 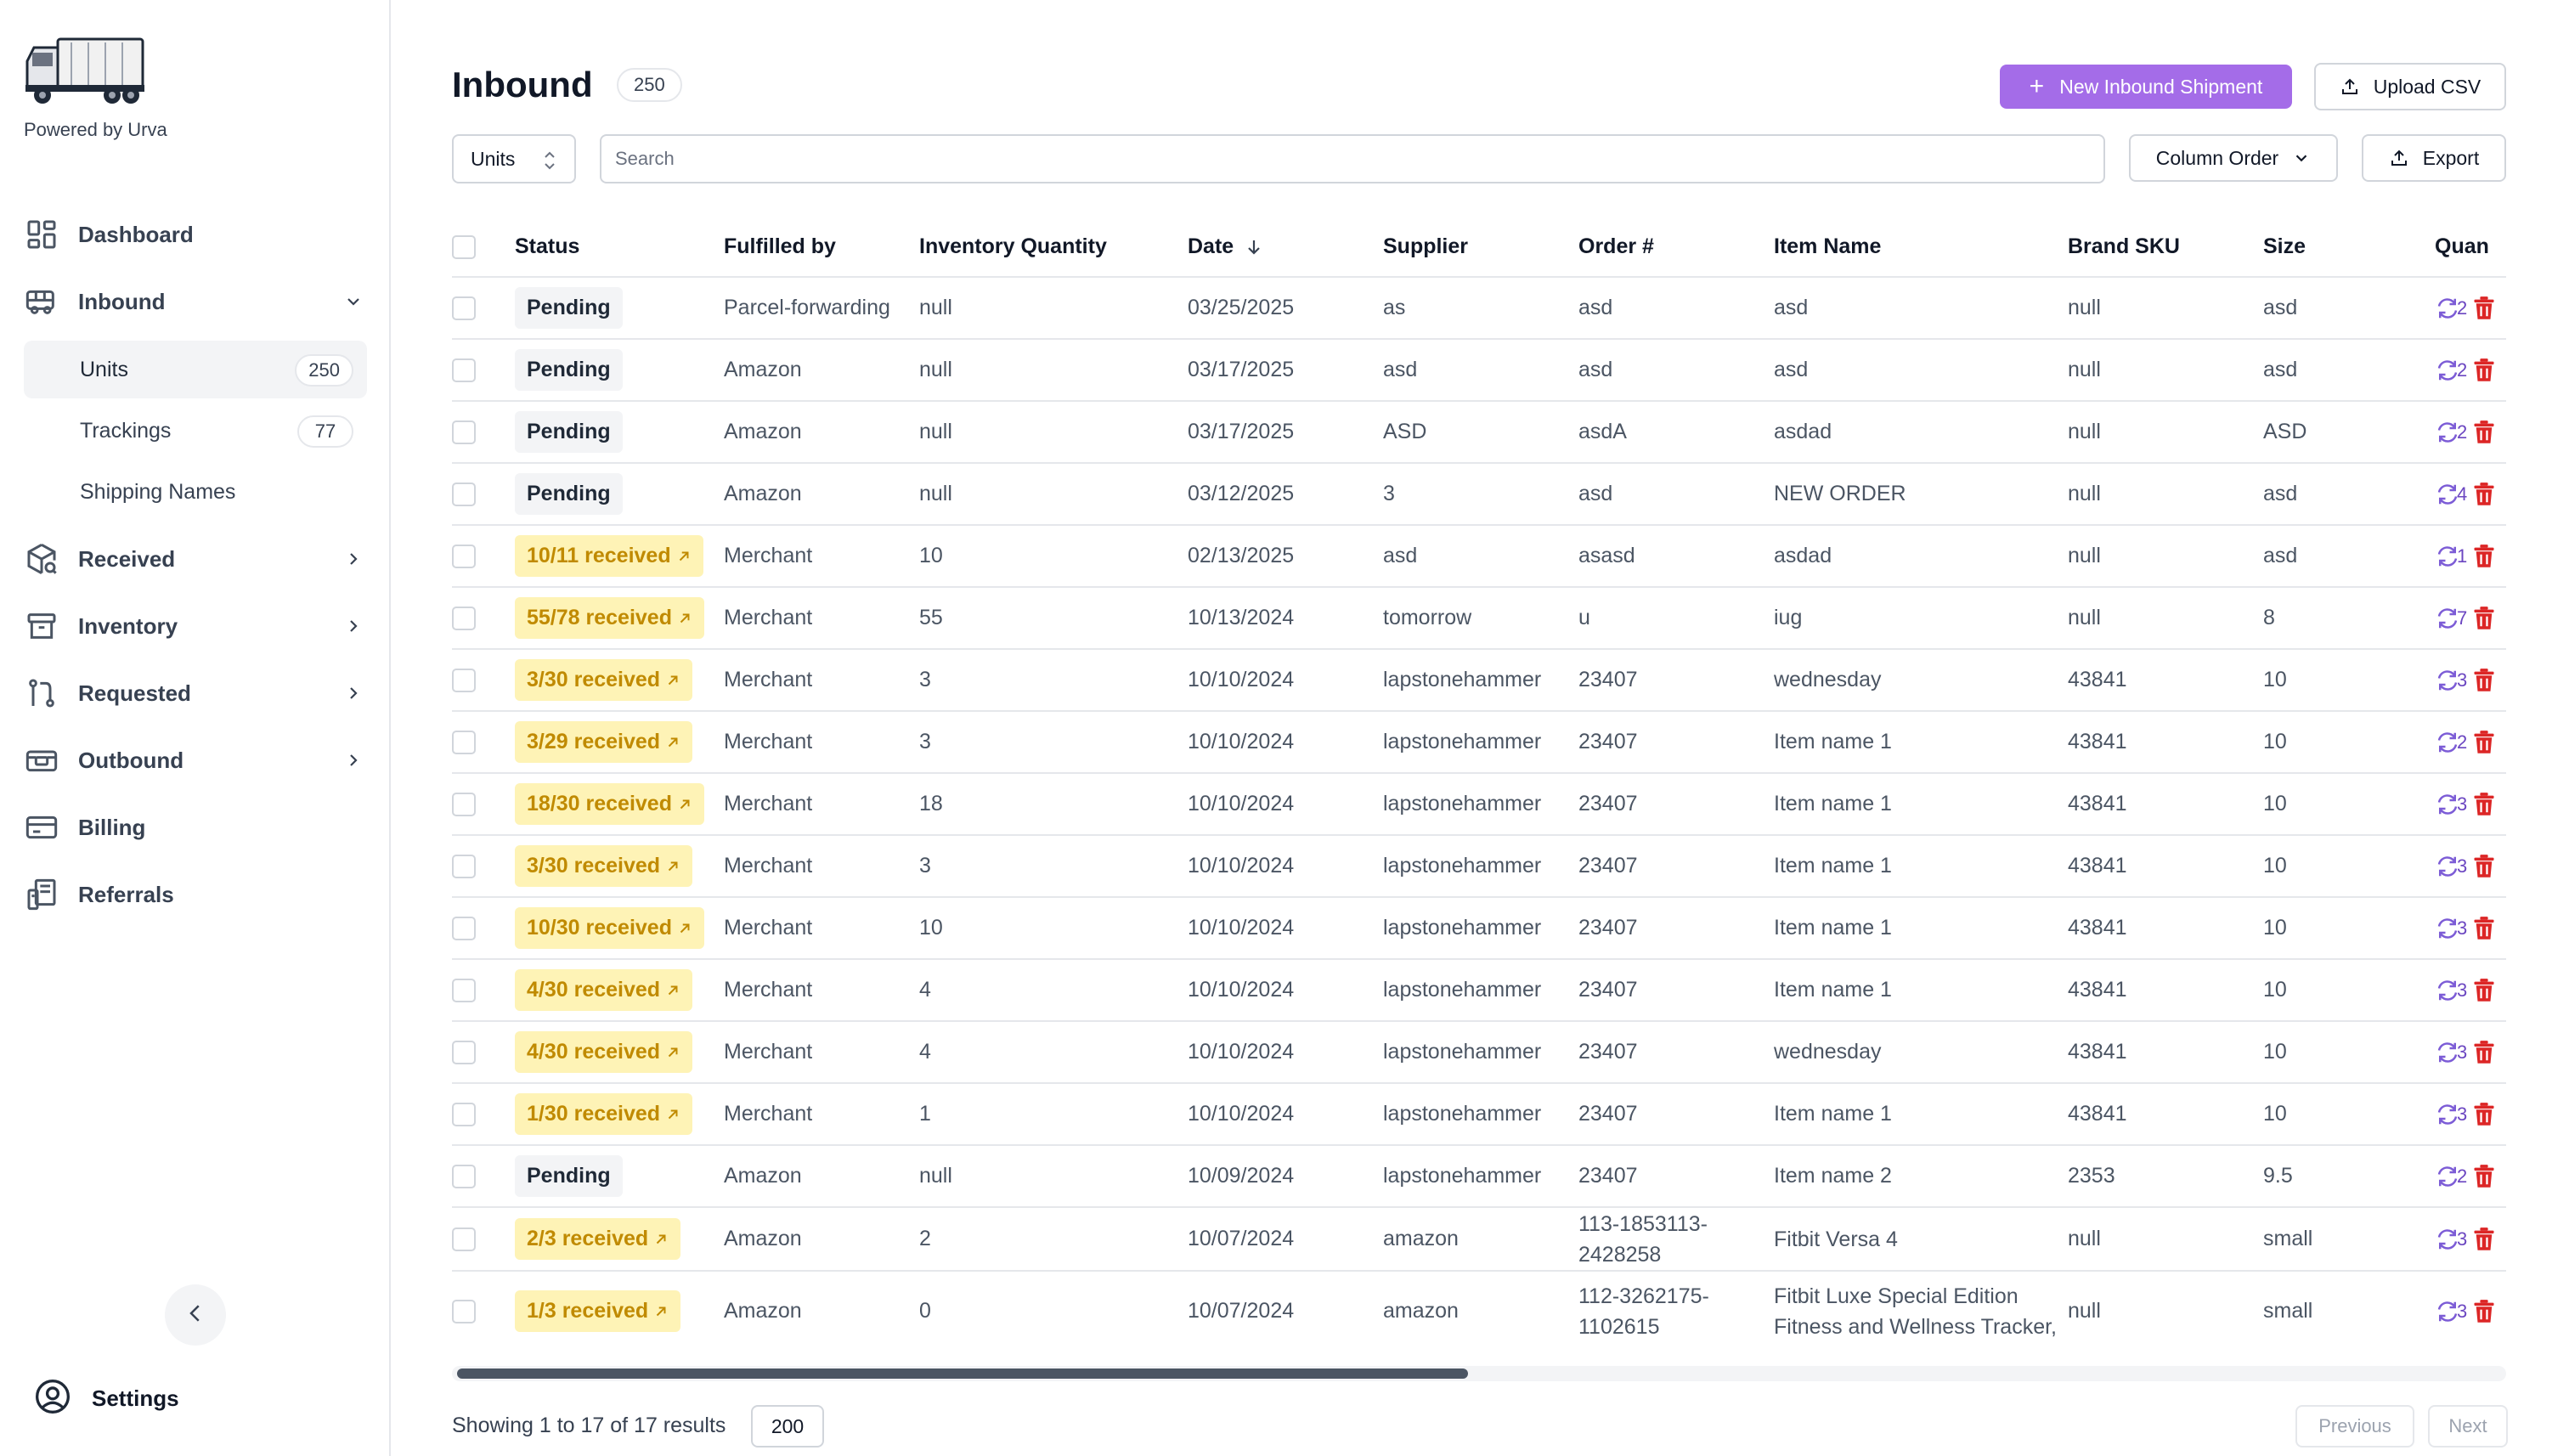 What do you see at coordinates (1286, 247) in the screenshot?
I see `column-header-date: Date` at bounding box center [1286, 247].